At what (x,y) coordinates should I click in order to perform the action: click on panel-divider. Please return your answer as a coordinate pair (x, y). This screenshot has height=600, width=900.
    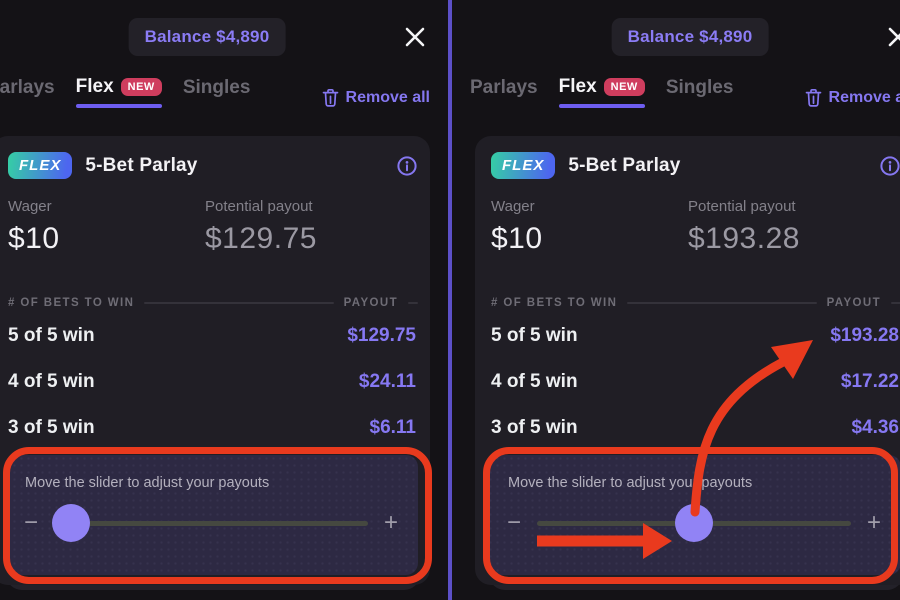
    Looking at the image, I should click on (450, 300).